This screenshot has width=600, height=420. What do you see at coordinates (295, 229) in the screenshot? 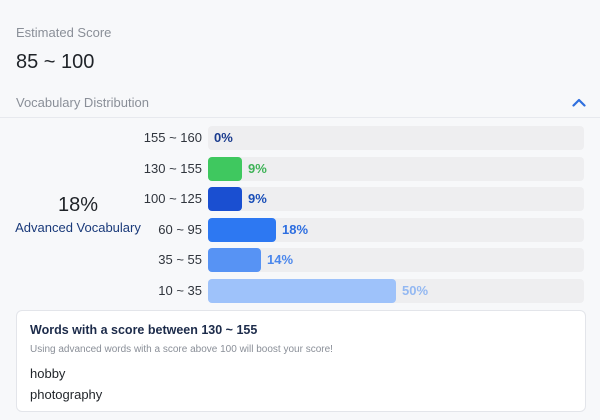
I see `bar-percent-label: 18%` at bounding box center [295, 229].